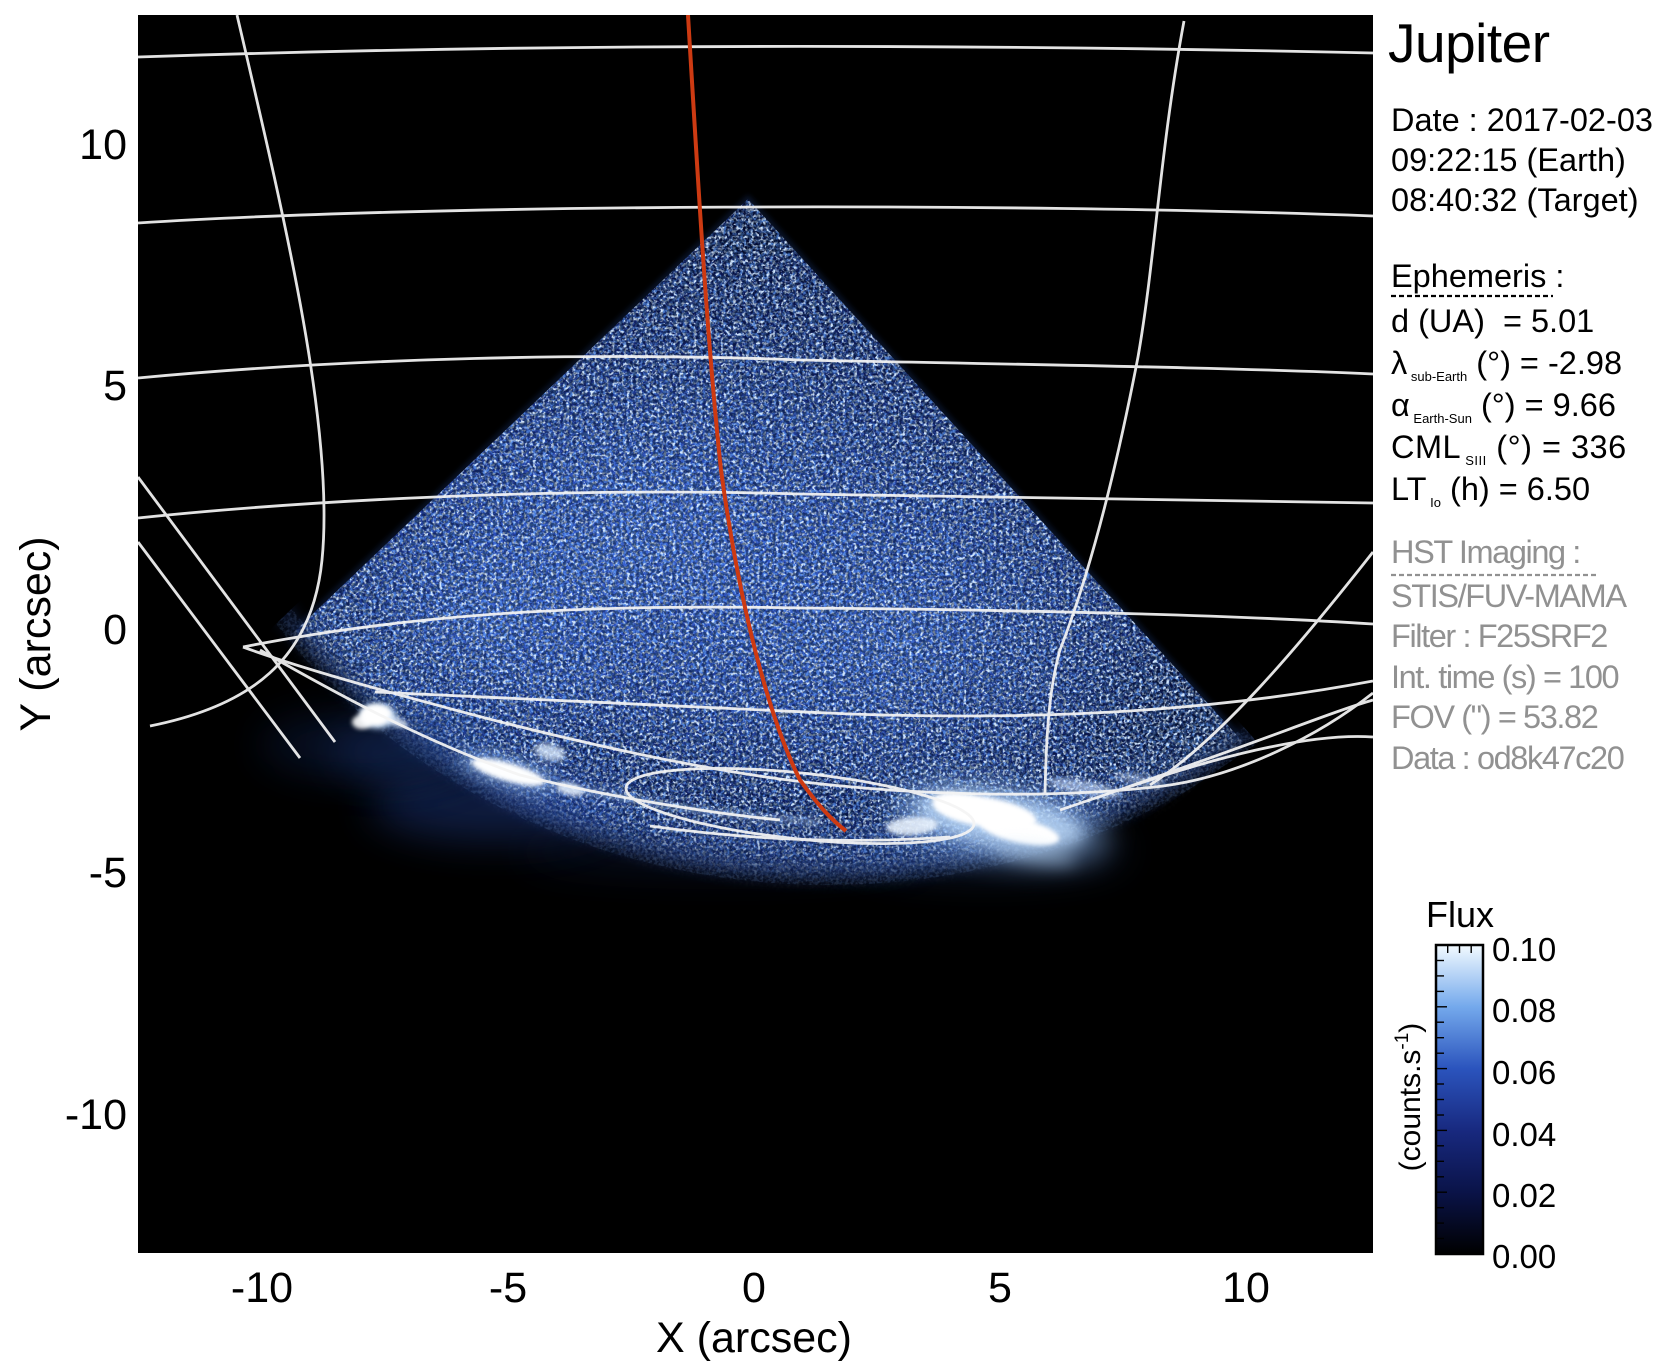 This screenshot has height=1367, width=1676. Describe the element at coordinates (1522, 120) in the screenshot. I see `svg-text: Date : 2017-02-03` at that location.